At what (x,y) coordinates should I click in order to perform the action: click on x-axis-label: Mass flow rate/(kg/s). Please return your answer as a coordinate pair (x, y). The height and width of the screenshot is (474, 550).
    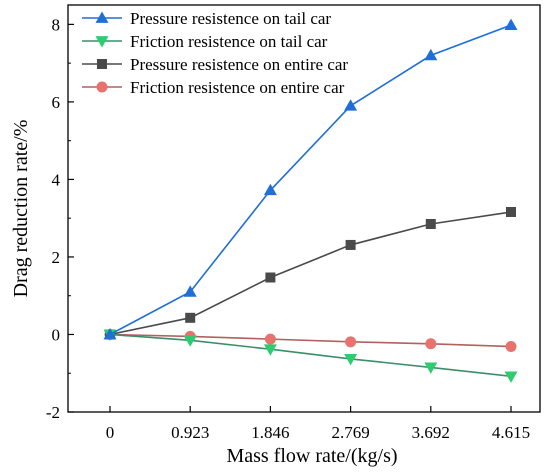
    Looking at the image, I should click on (311, 456).